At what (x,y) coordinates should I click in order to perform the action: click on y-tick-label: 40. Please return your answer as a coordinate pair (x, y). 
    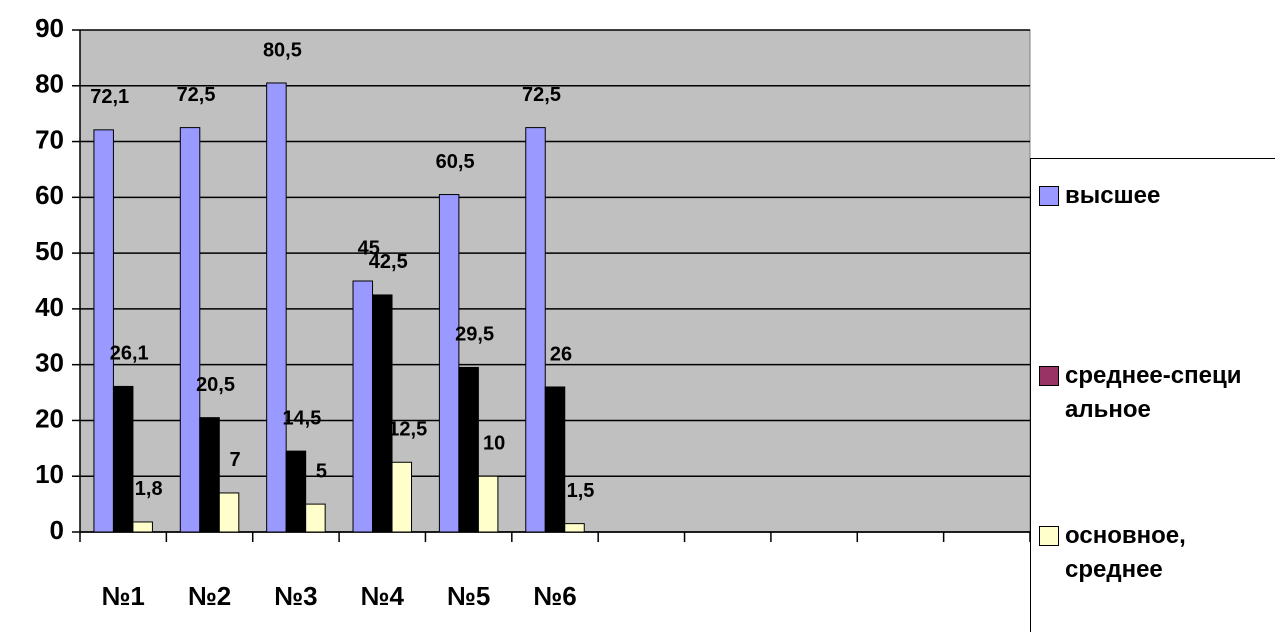
    Looking at the image, I should click on (49, 307).